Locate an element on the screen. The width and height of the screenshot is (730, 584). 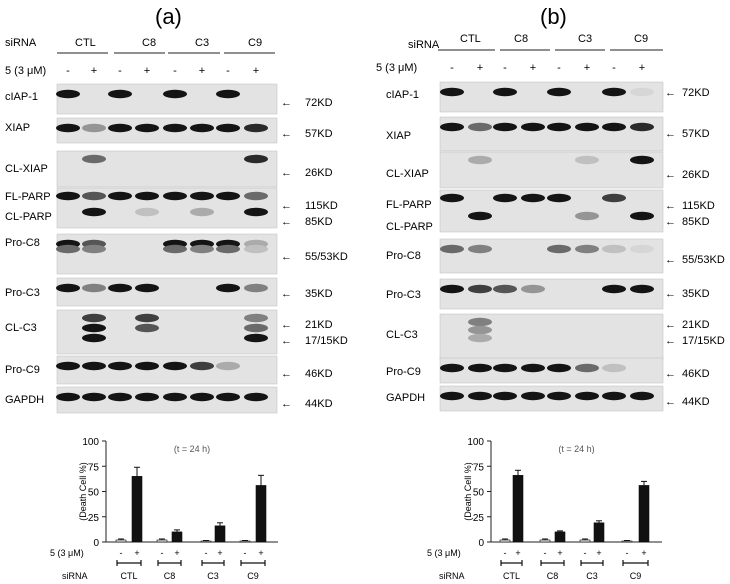
molecular-weight-label: 35KD is located at coordinates (319, 294).